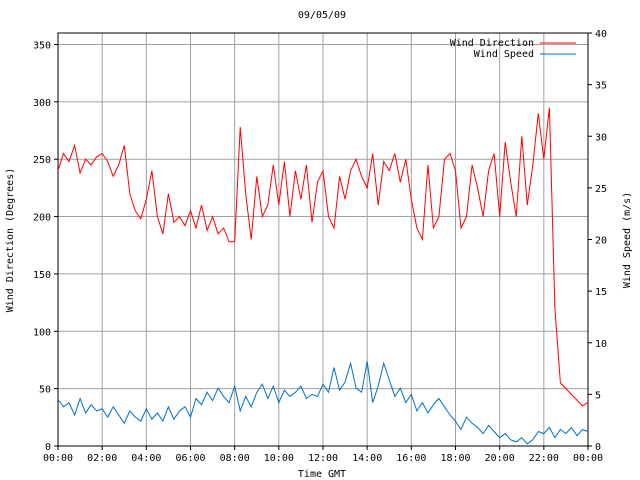 The image size is (640, 480). I want to click on y-right-tick-label: 10, so click(601, 344).